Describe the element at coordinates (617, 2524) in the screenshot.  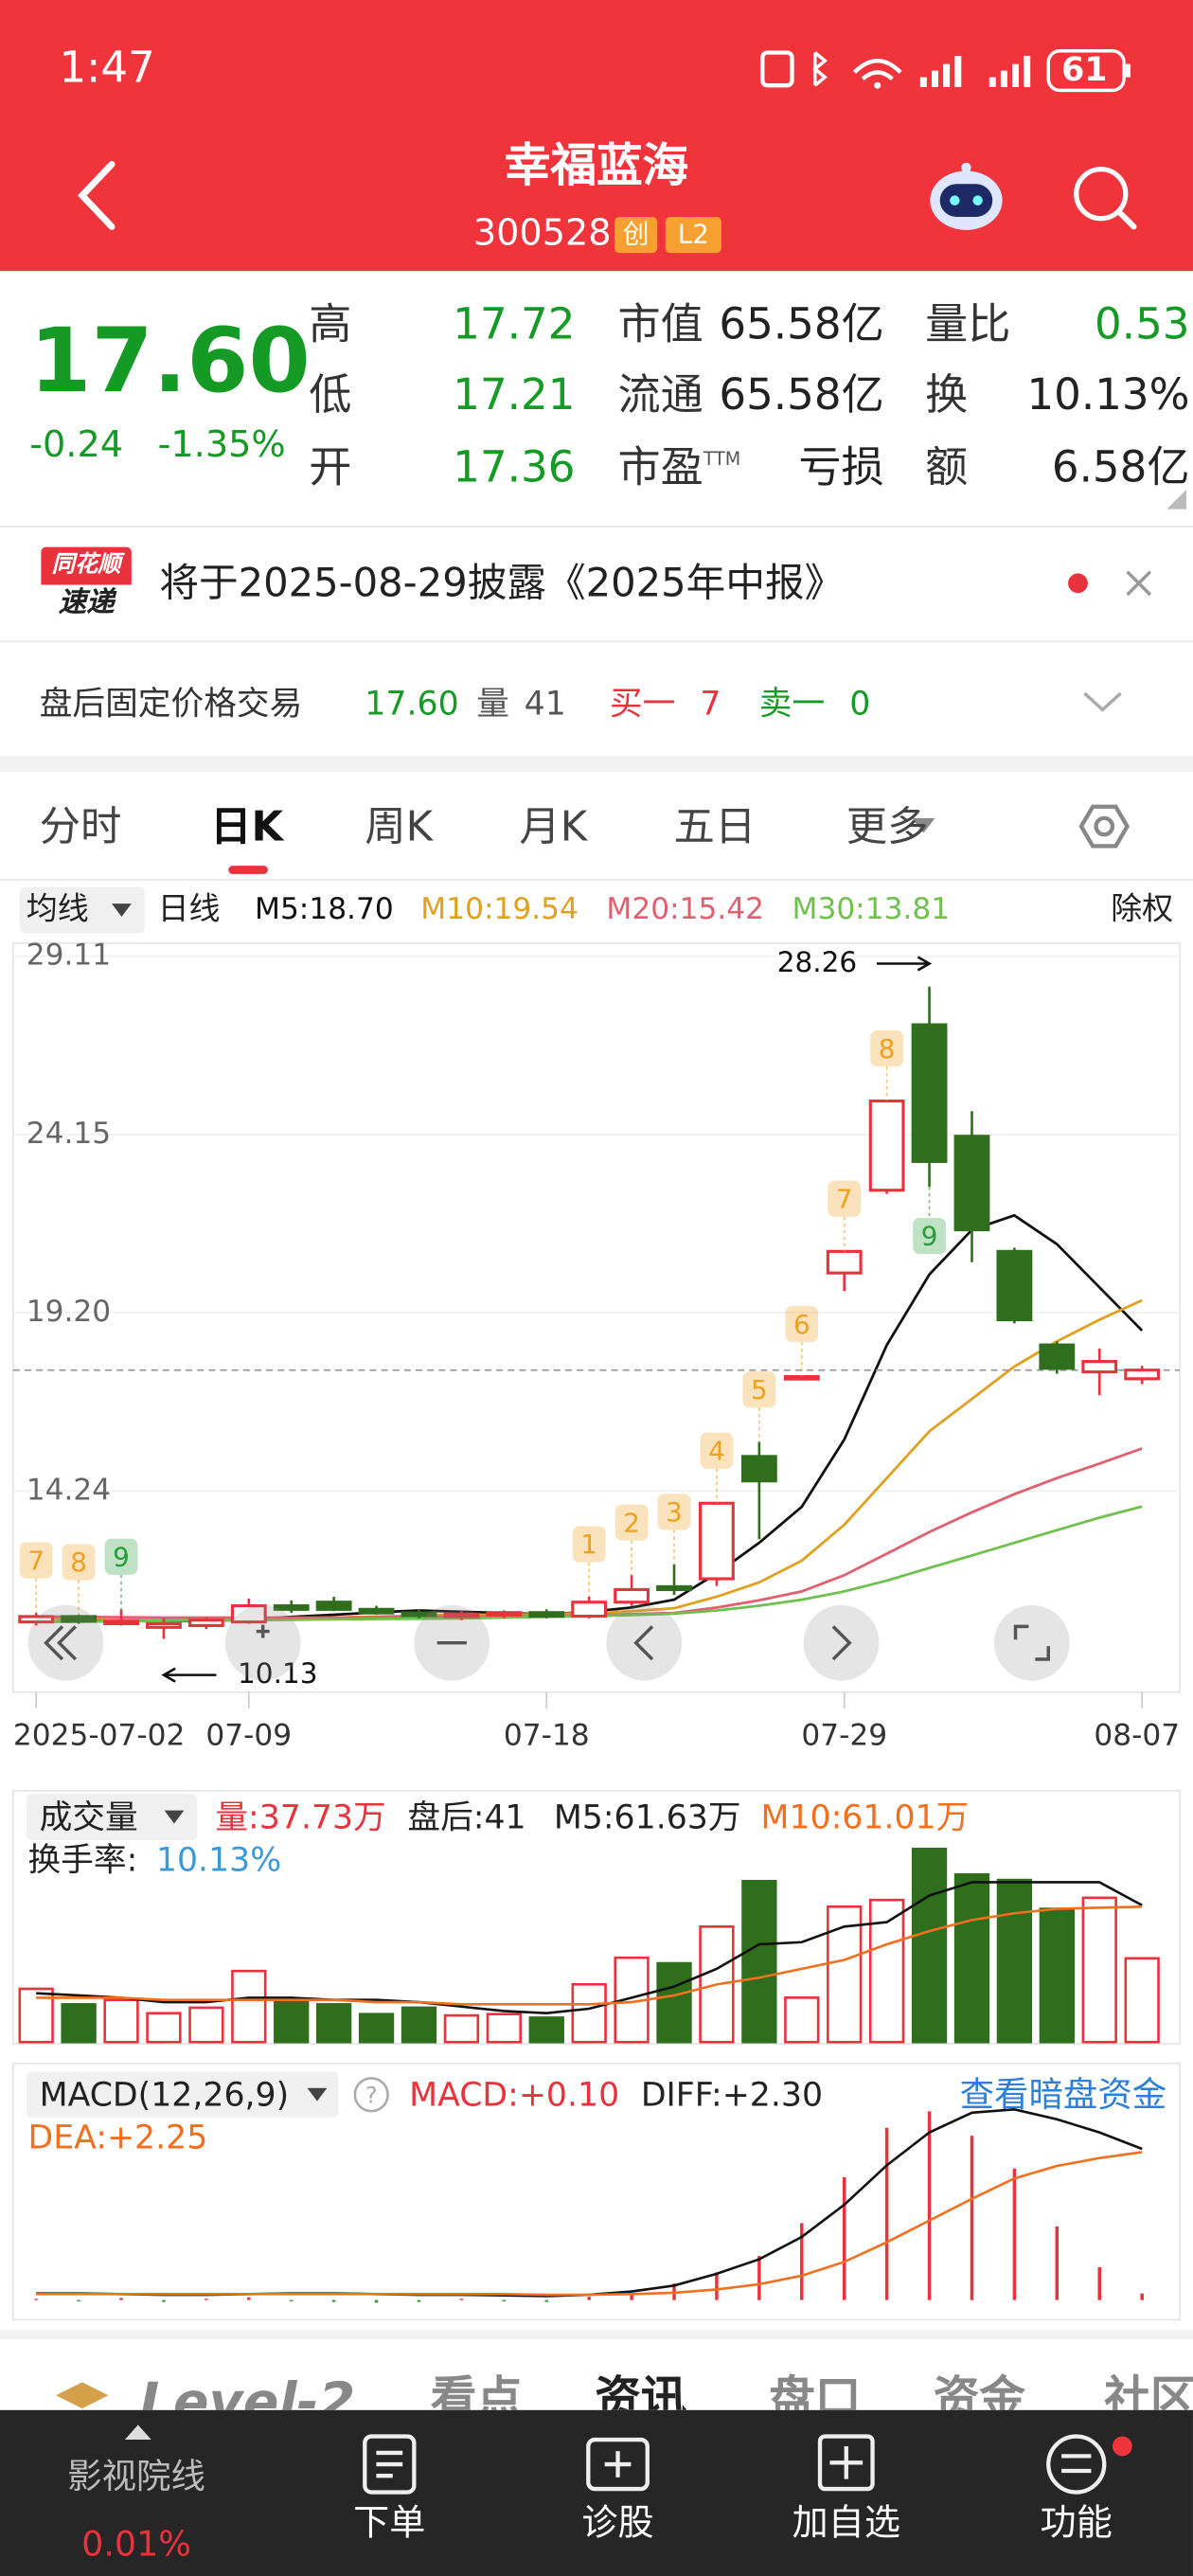
I see `nav-item: 诊股` at that location.